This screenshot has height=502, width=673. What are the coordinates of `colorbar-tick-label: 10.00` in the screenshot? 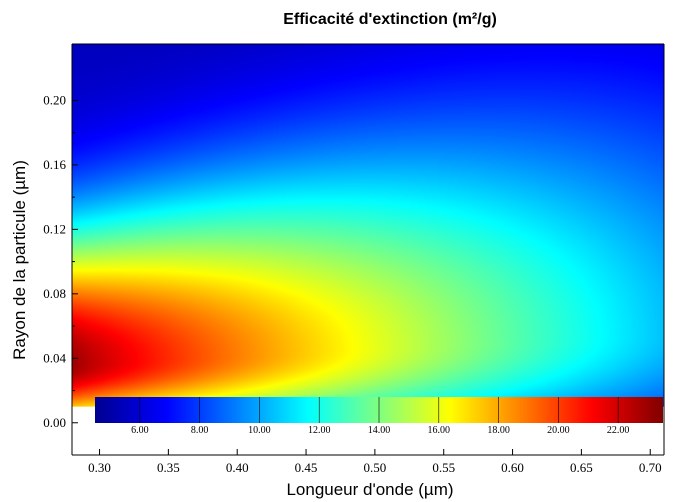 It's located at (259, 430).